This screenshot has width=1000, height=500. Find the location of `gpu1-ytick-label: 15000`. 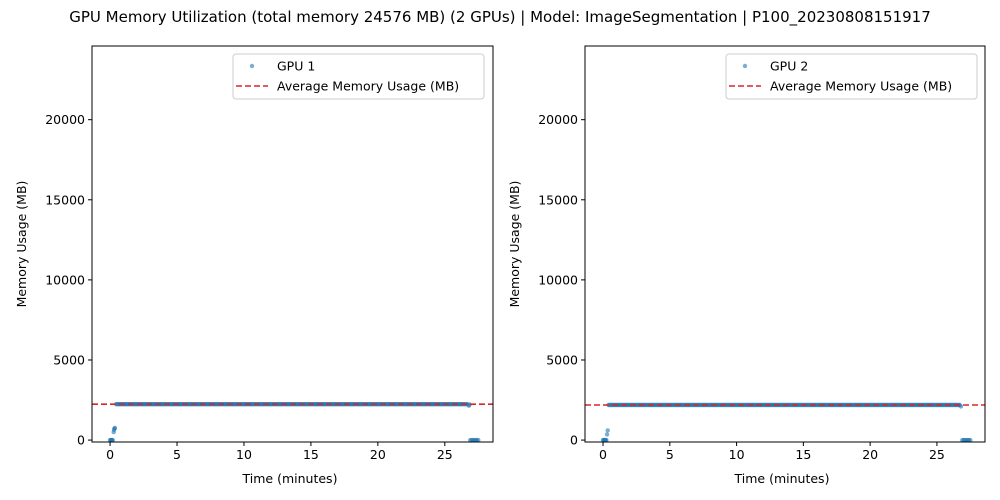

gpu1-ytick-label: 15000 is located at coordinates (65, 199).